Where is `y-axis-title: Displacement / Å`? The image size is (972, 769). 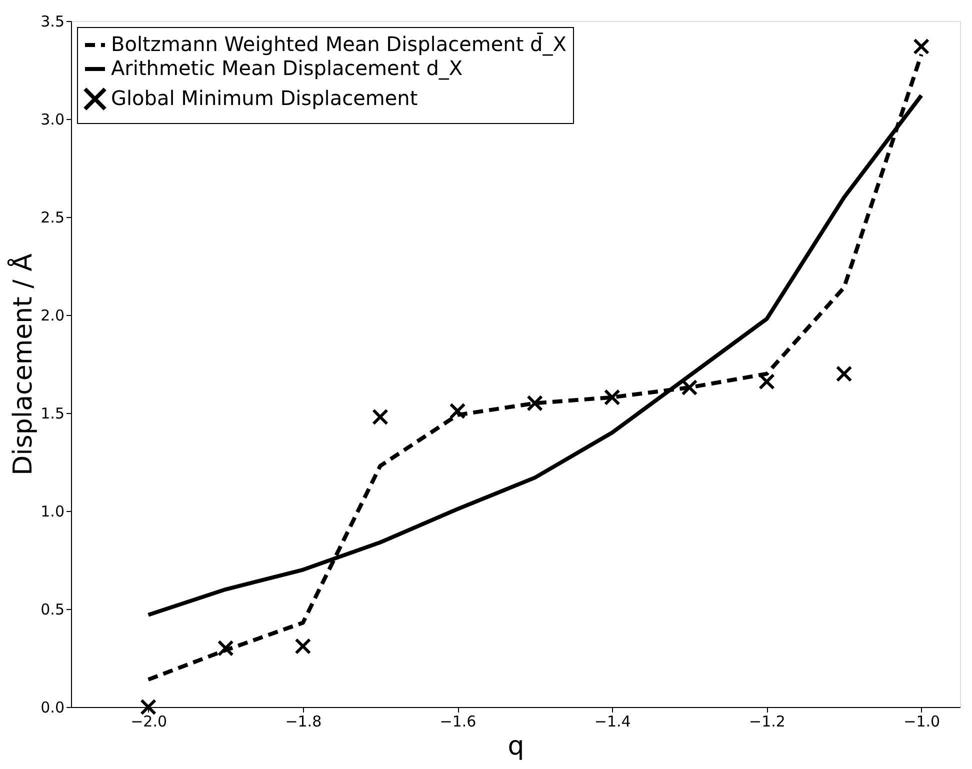
y-axis-title: Displacement / Å is located at coordinates (22, 364).